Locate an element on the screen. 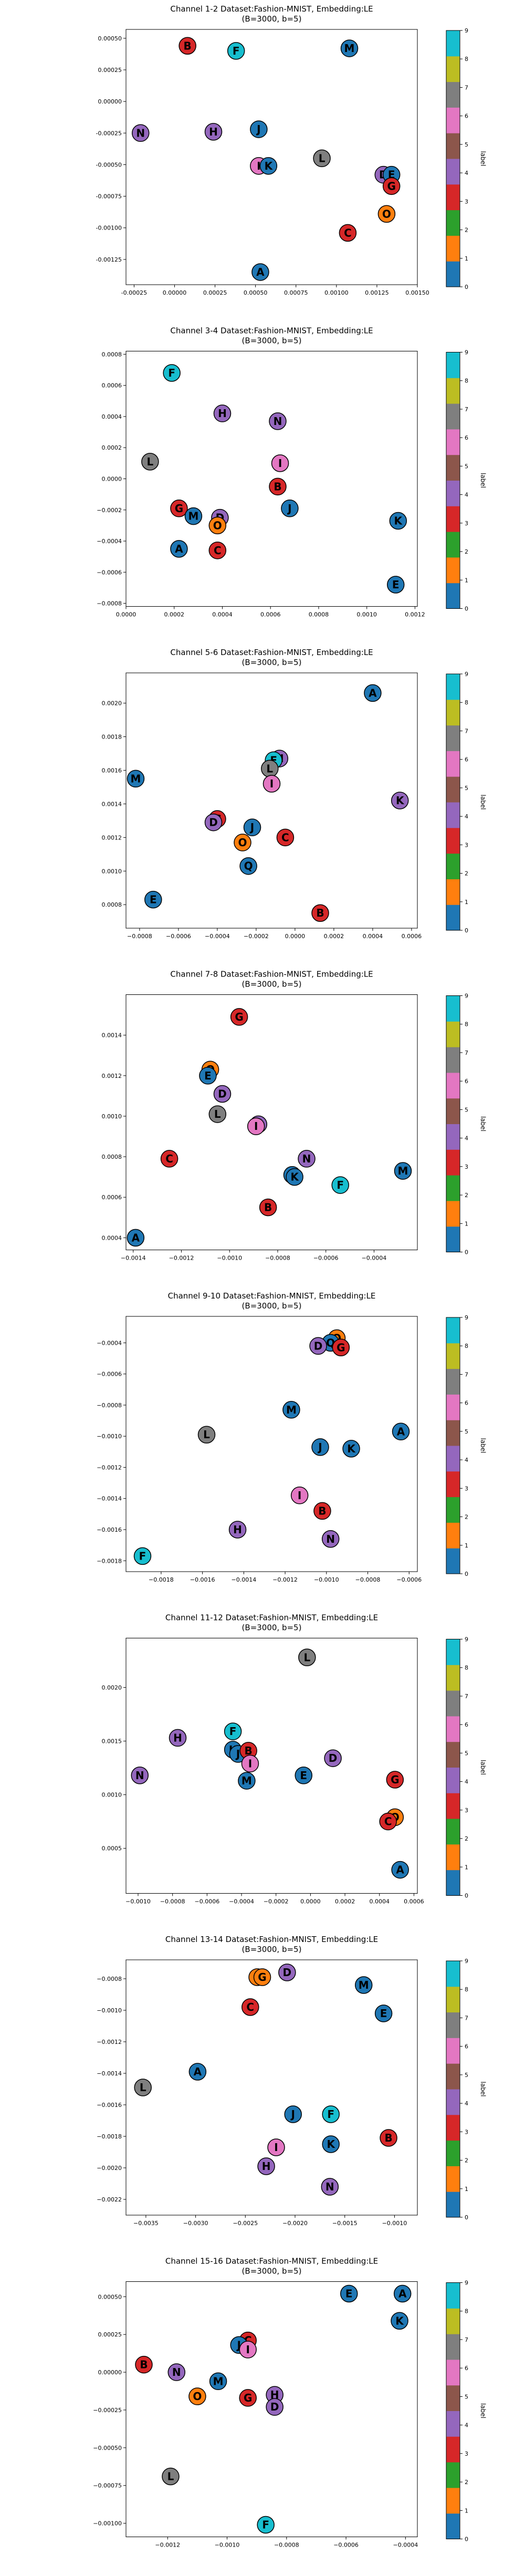  point-label: K is located at coordinates (331, 2144).